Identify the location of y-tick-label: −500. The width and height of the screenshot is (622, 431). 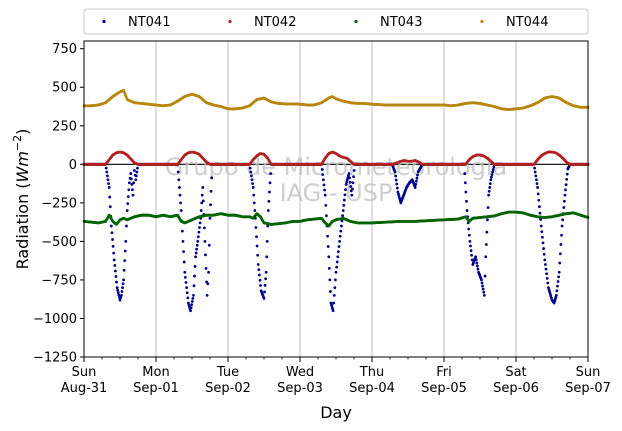
(59, 242).